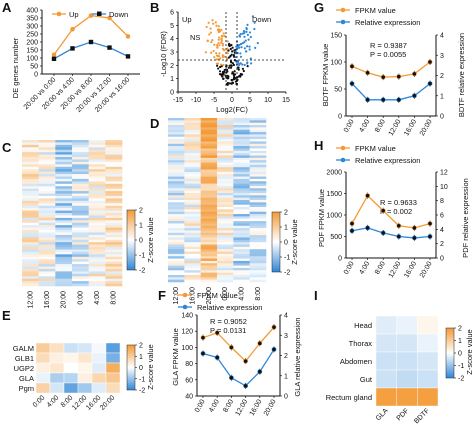  Describe the element at coordinates (228, 405) in the screenshot. I see `x-tick-label: 8:00` at that location.